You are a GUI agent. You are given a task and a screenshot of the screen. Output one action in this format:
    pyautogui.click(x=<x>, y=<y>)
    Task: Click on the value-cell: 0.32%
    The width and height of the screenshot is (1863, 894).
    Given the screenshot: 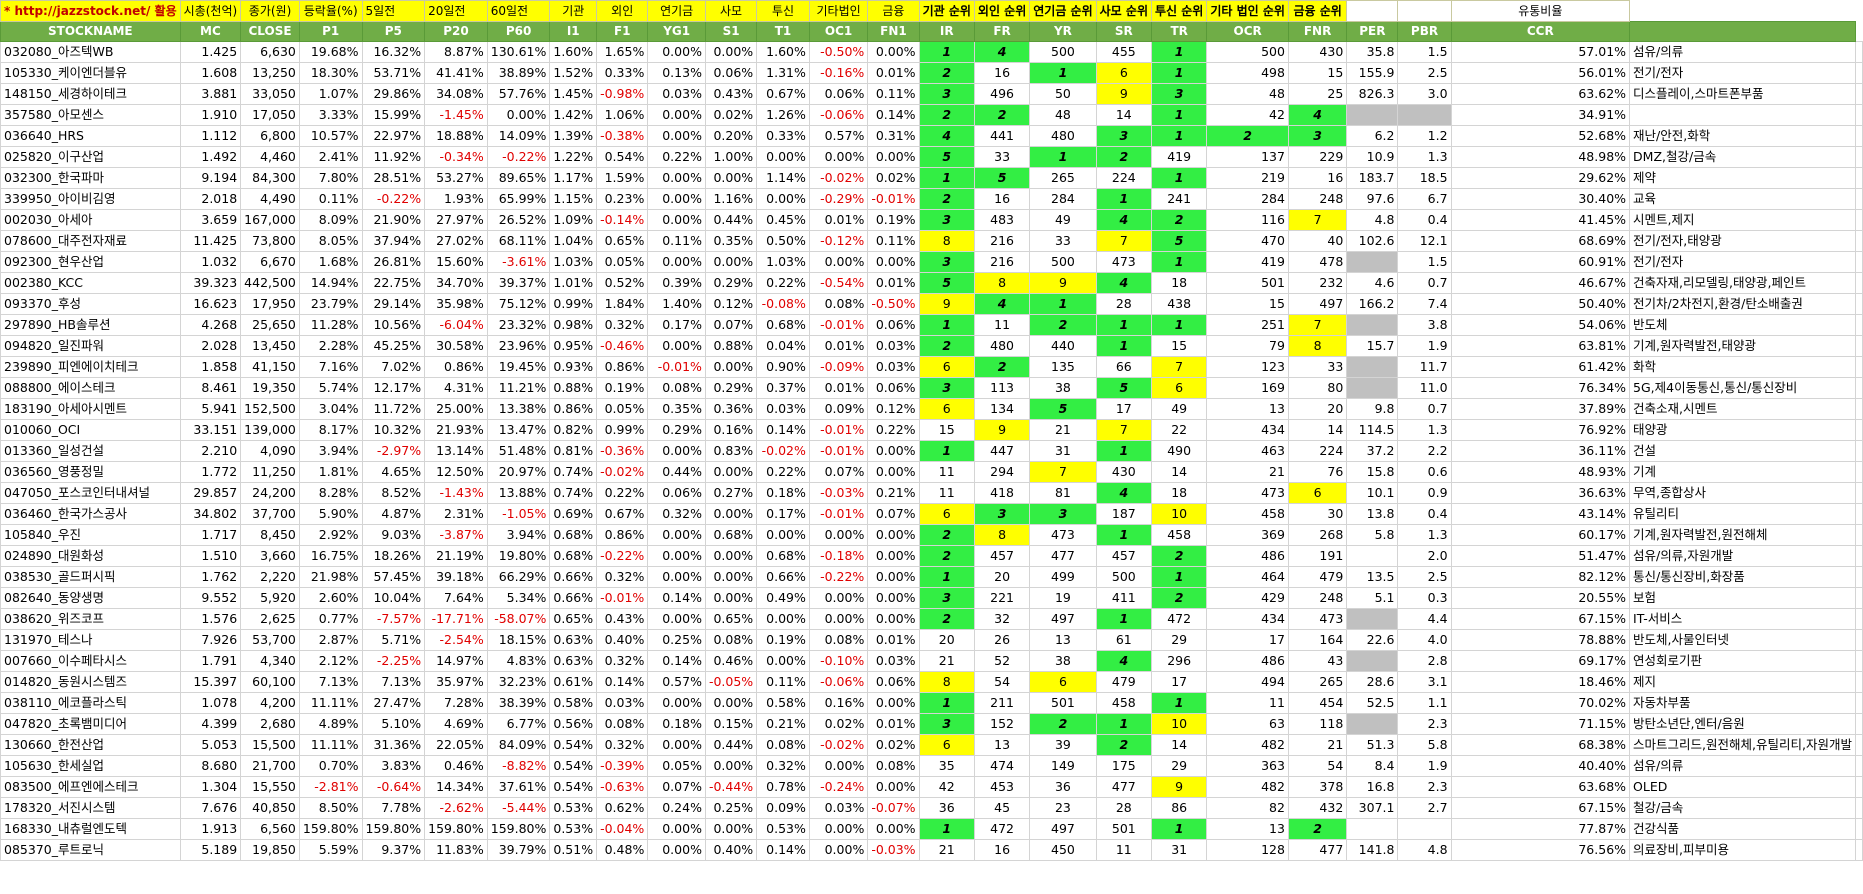 What is the action you would take?
    pyautogui.click(x=676, y=514)
    